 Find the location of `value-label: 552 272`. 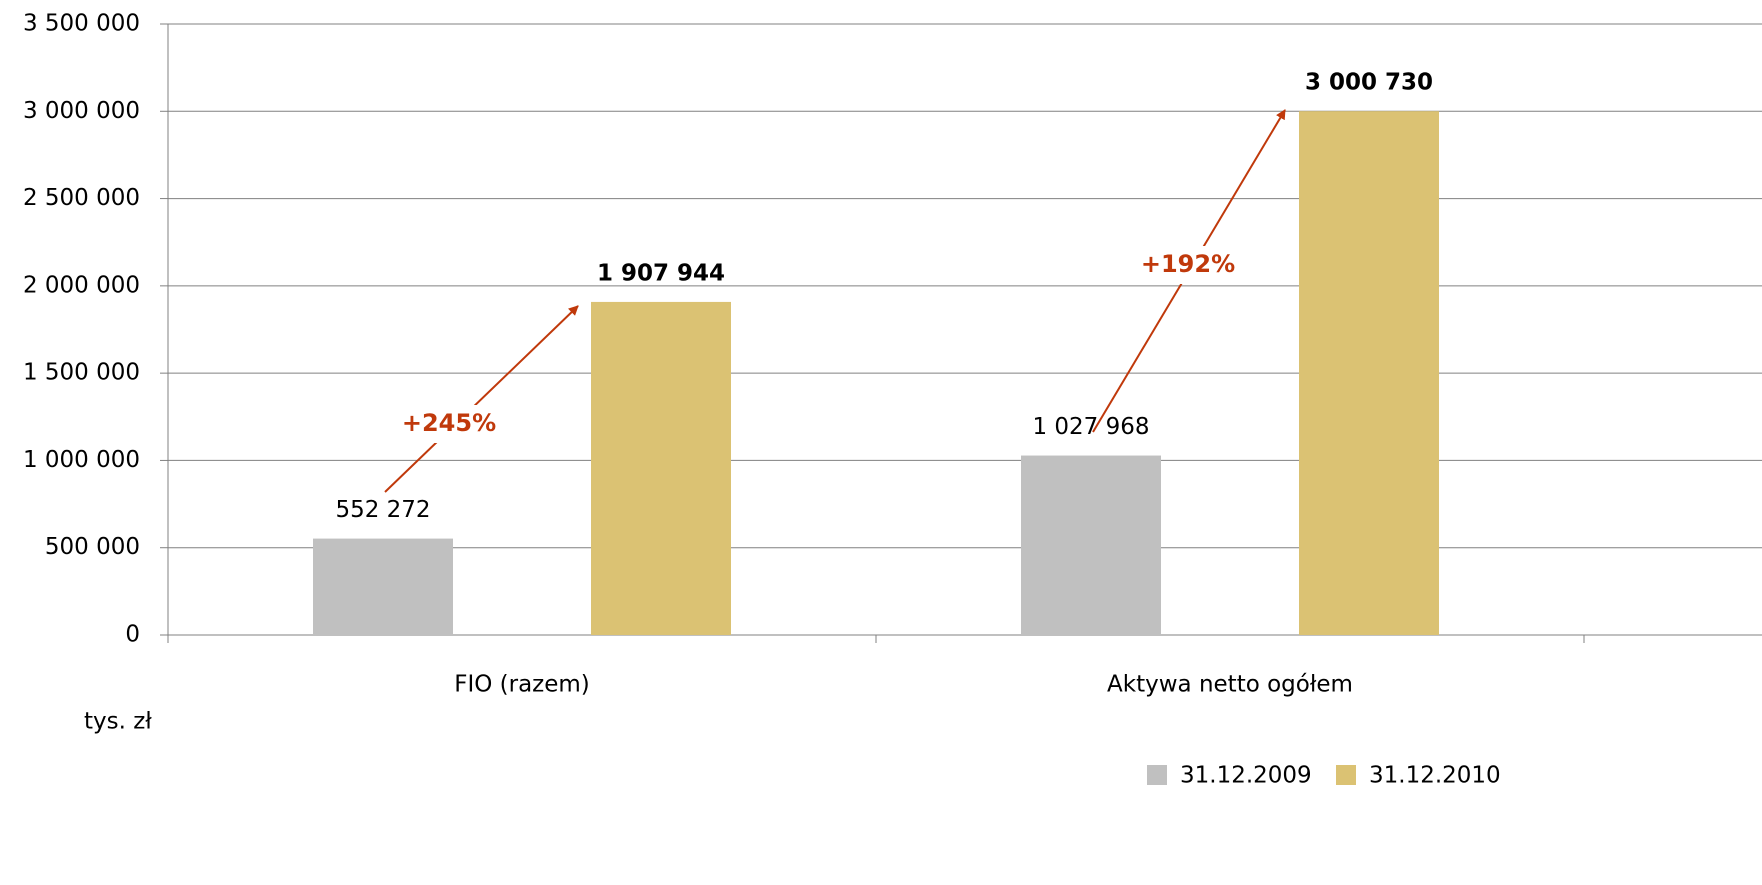

value-label: 552 272 is located at coordinates (382, 510).